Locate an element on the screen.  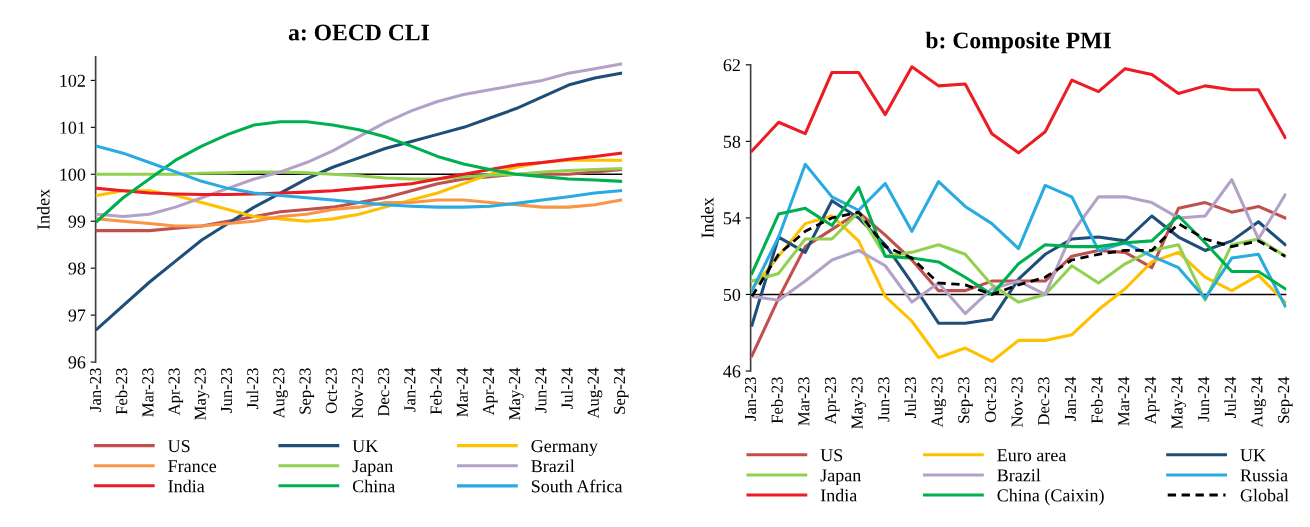
y-tick-label: 102 is located at coordinates (72, 80).